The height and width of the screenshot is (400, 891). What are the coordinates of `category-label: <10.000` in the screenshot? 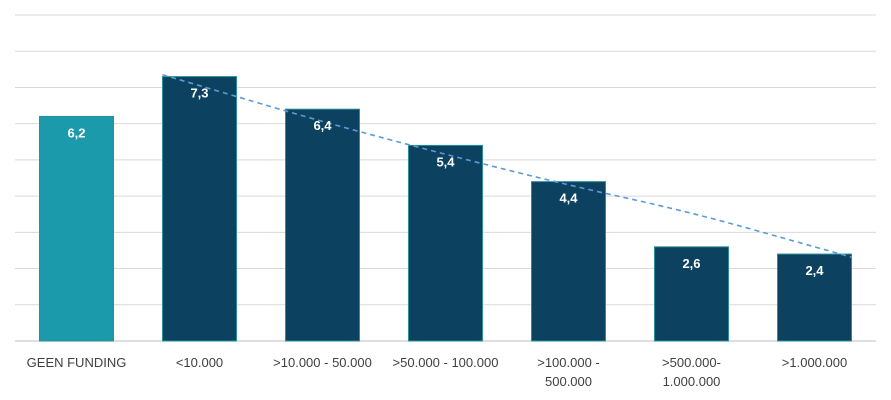 It's located at (199, 362).